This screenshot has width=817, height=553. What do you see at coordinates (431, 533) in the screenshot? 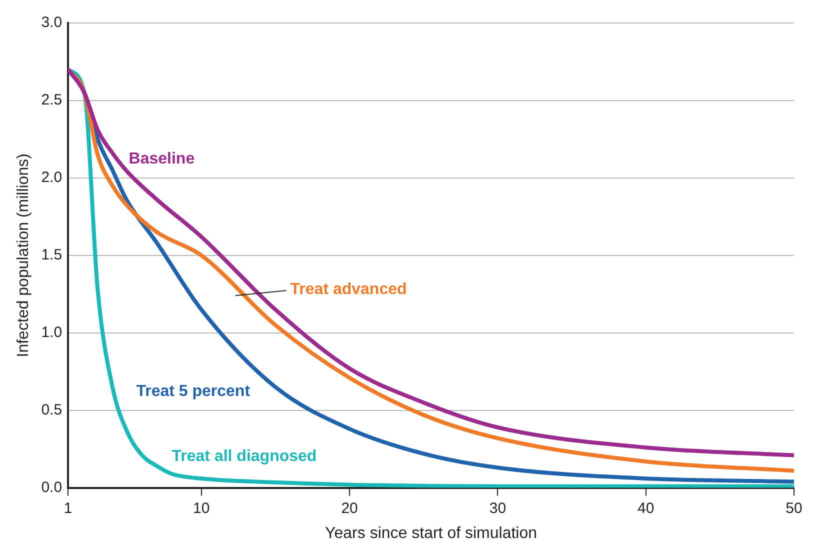
I see `x-axis-title: Years since start of simulation` at bounding box center [431, 533].